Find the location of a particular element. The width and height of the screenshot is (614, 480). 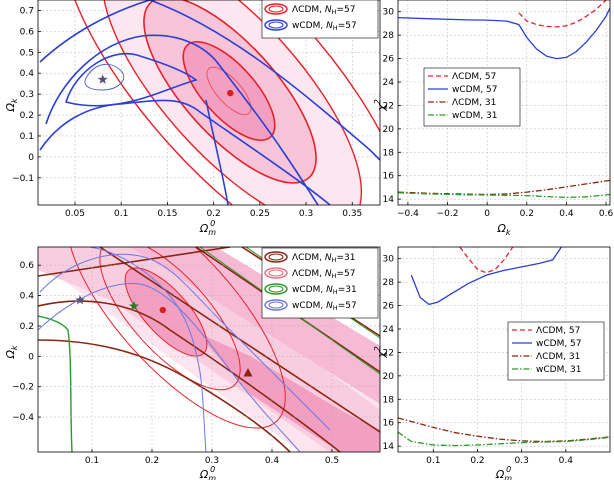

tick-label-x: 0 is located at coordinates (487, 214).